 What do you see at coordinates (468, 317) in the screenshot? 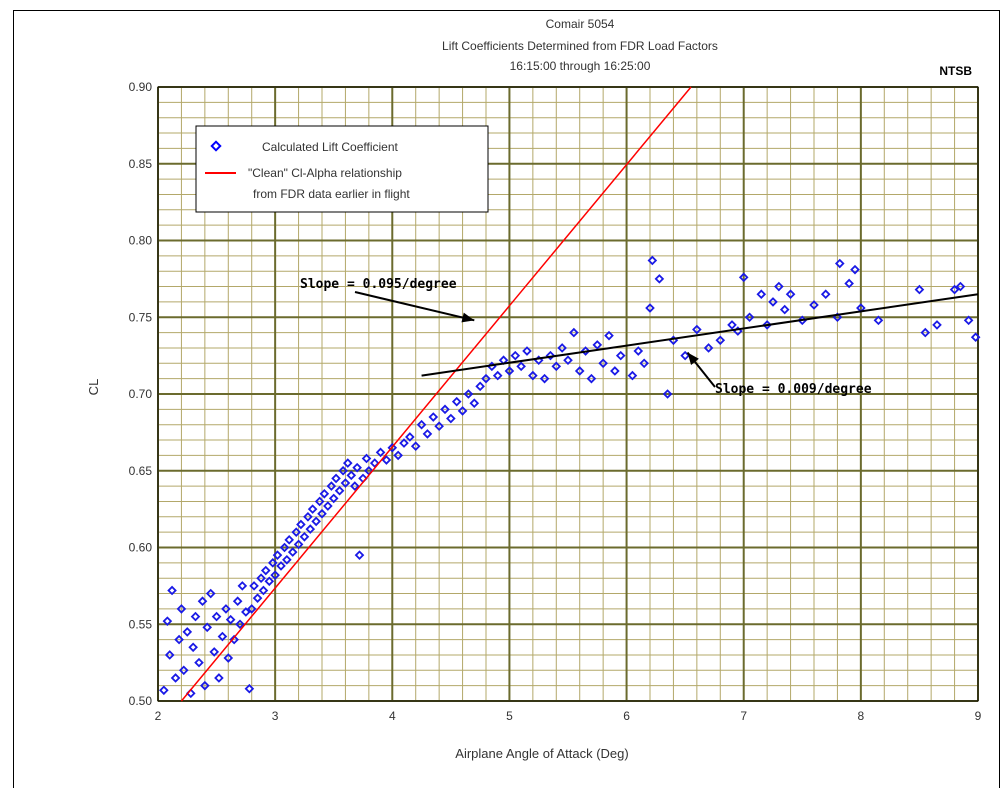
I see `slope-arrow-clean-head` at bounding box center [468, 317].